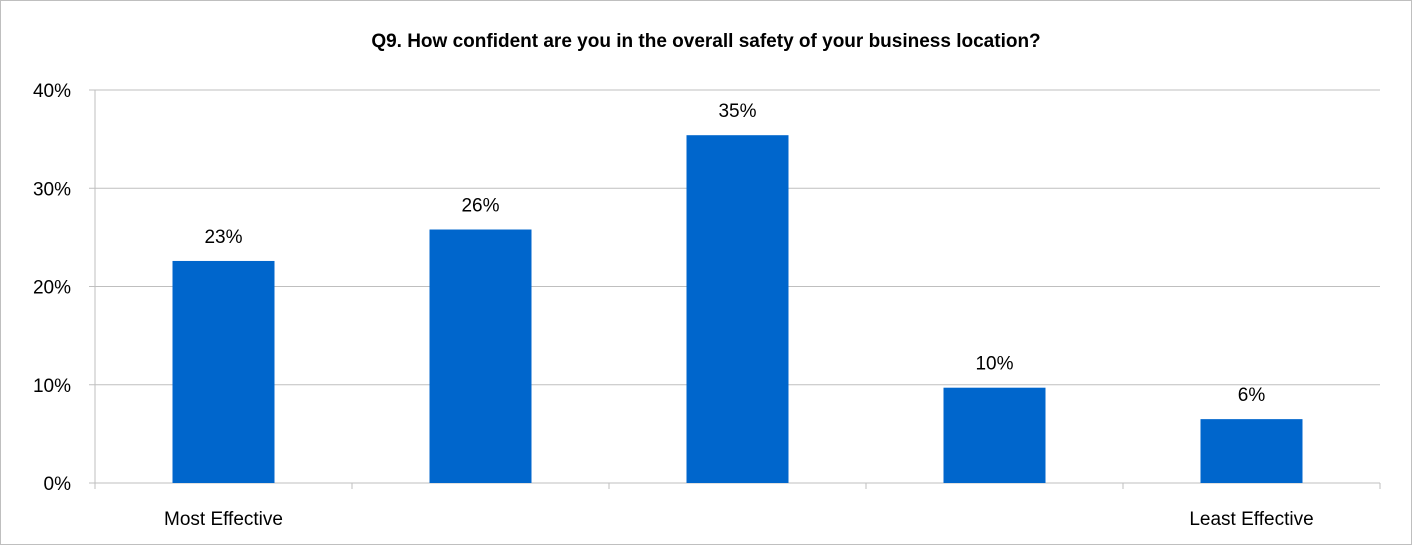 This screenshot has height=545, width=1412. Describe the element at coordinates (52, 189) in the screenshot. I see `y-tick-label: 30%` at that location.